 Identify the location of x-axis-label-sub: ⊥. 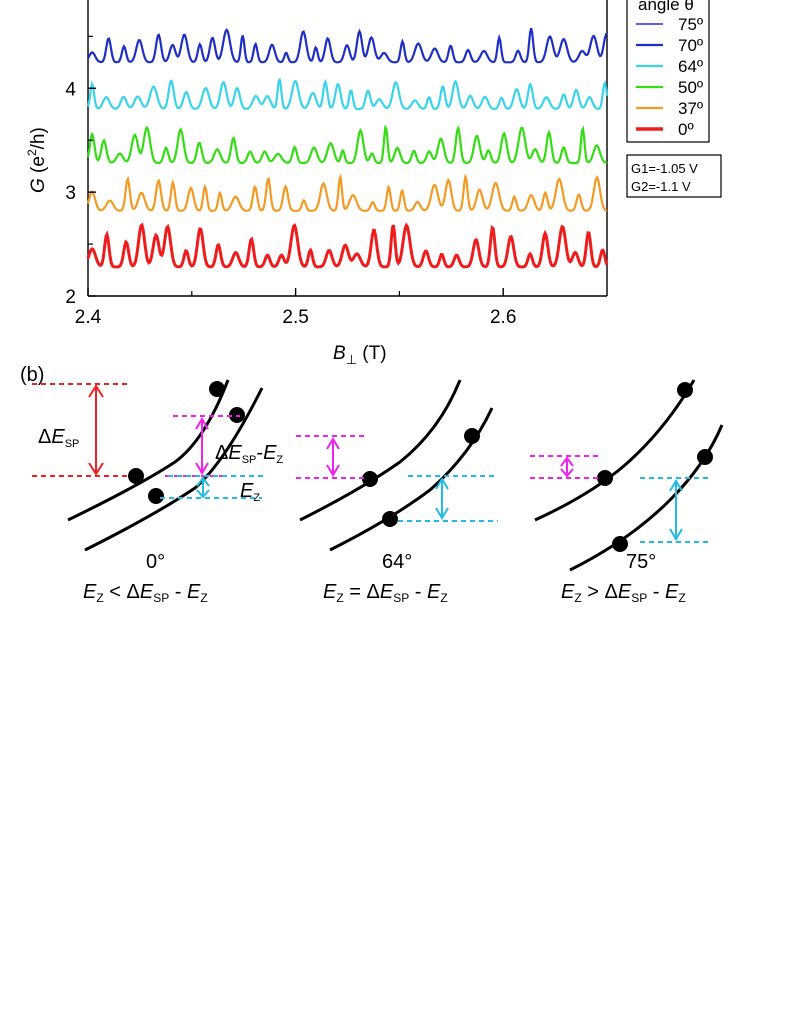
(351, 359).